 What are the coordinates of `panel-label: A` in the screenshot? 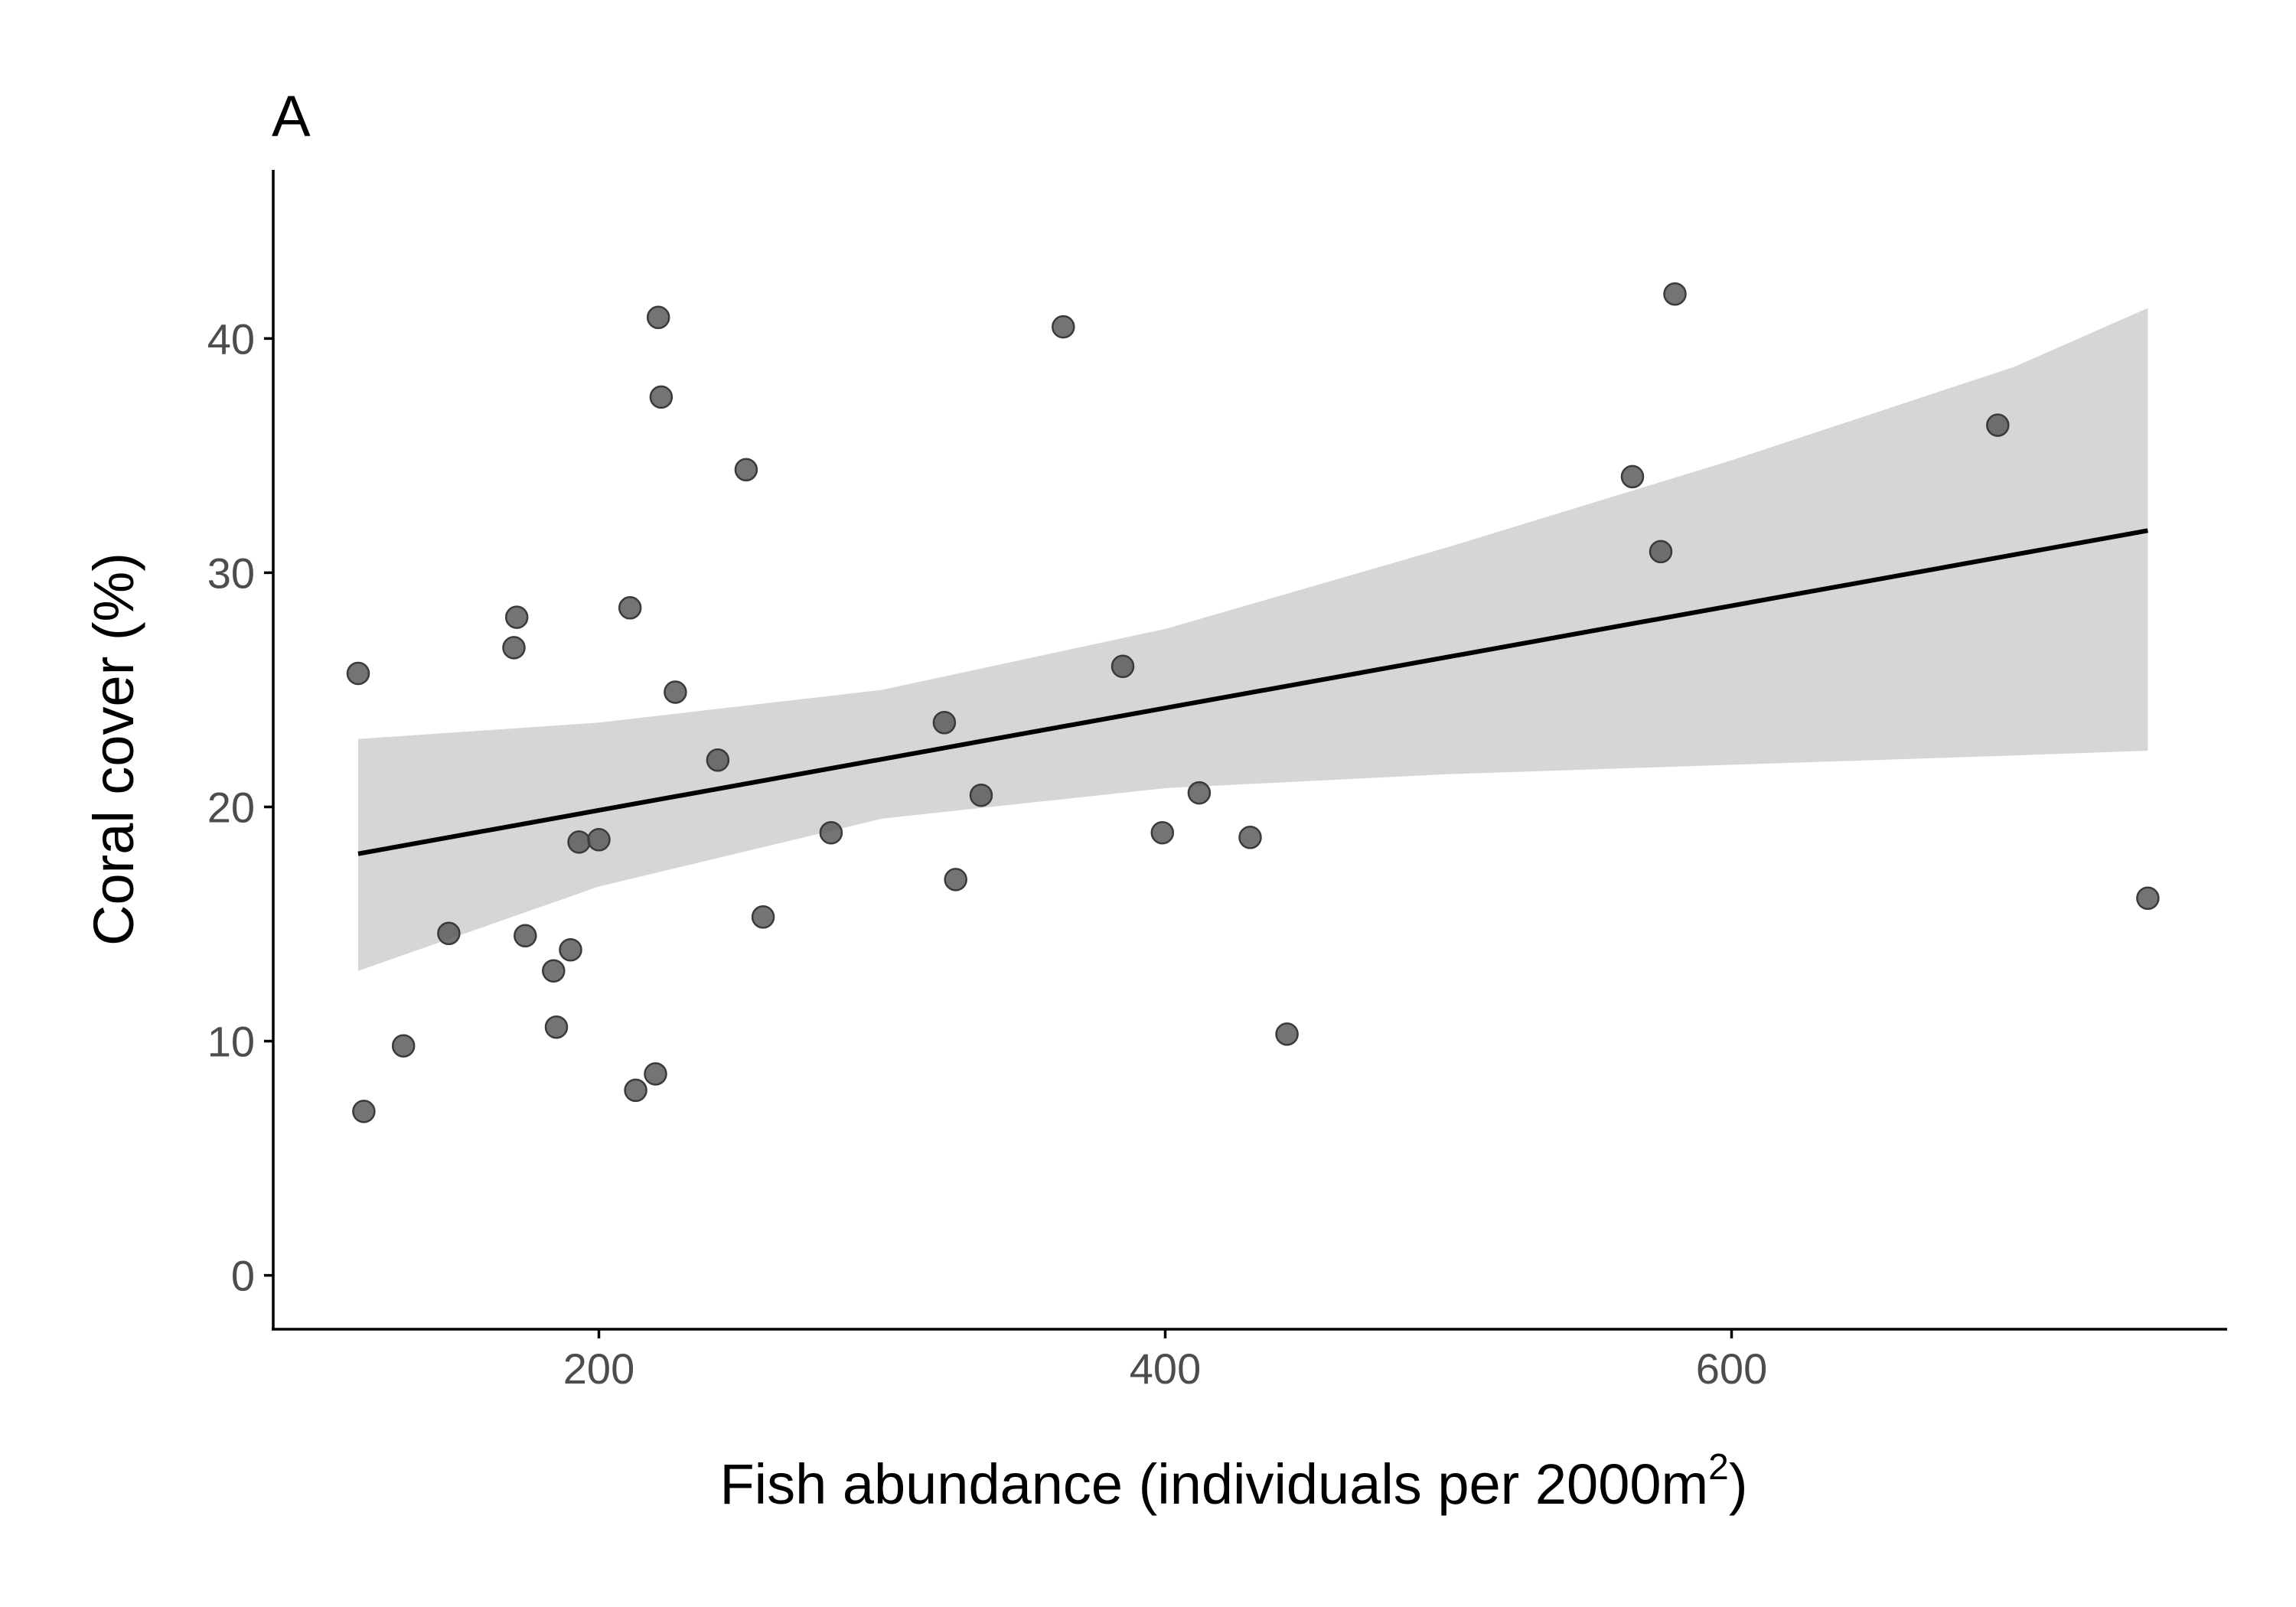 It's located at (291, 116).